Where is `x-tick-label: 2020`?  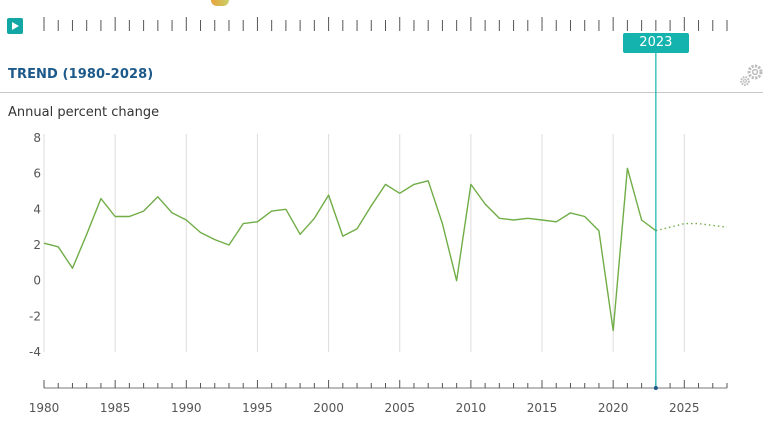
x-tick-label: 2020 is located at coordinates (613, 408).